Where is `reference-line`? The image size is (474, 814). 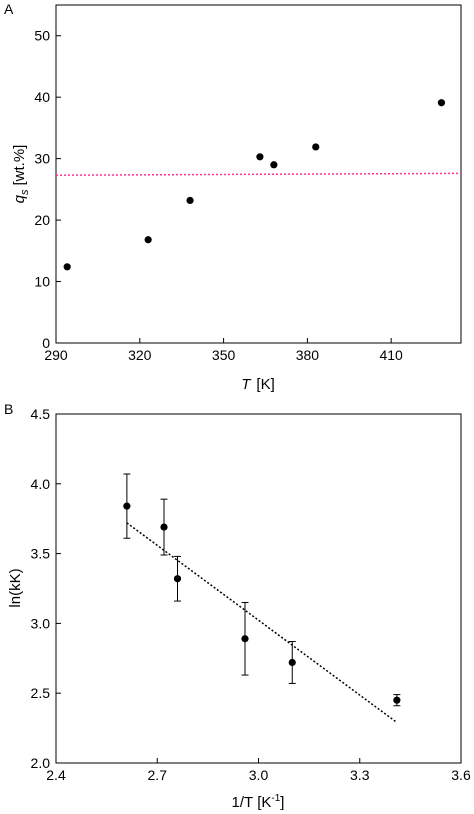 reference-line is located at coordinates (258, 174).